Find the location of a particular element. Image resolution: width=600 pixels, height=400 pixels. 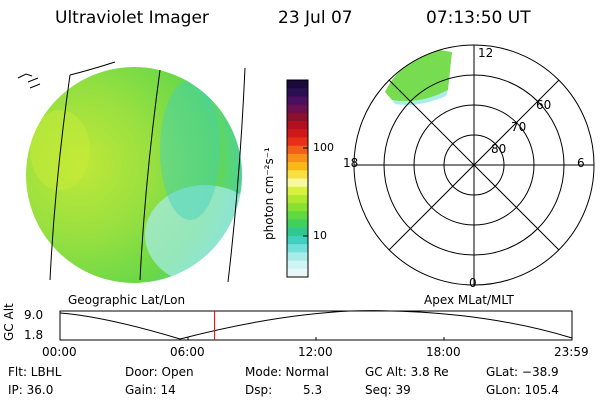

info-seq: Seq: 39 is located at coordinates (388, 390).